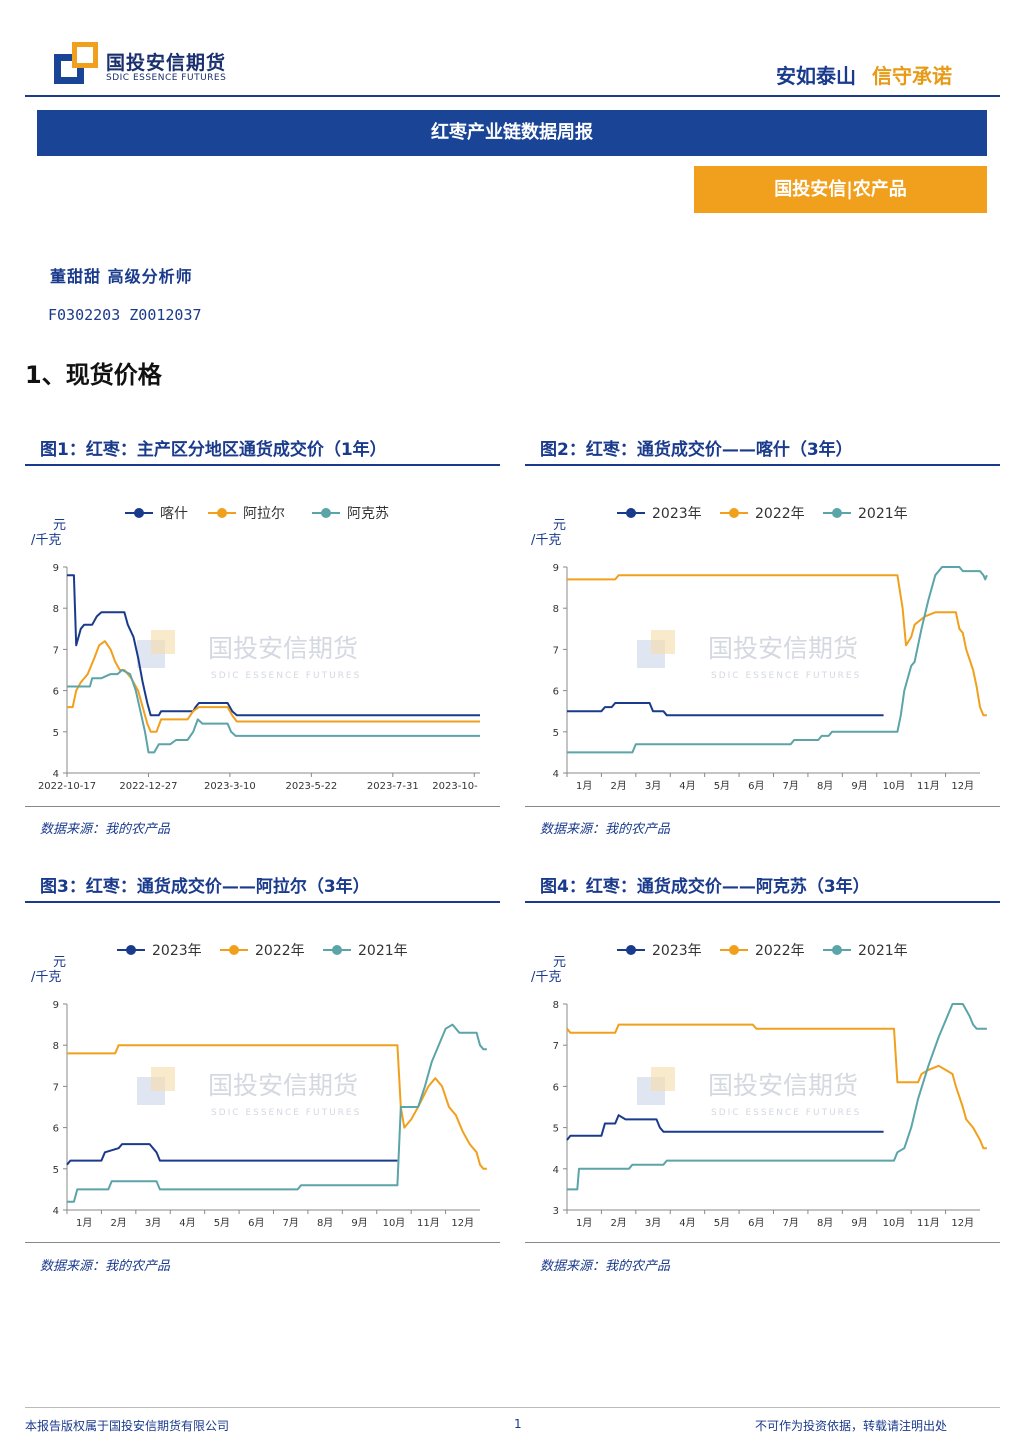 The image size is (1025, 1450). I want to click on author-license-numbers: F0302203 Z0012037, so click(125, 315).